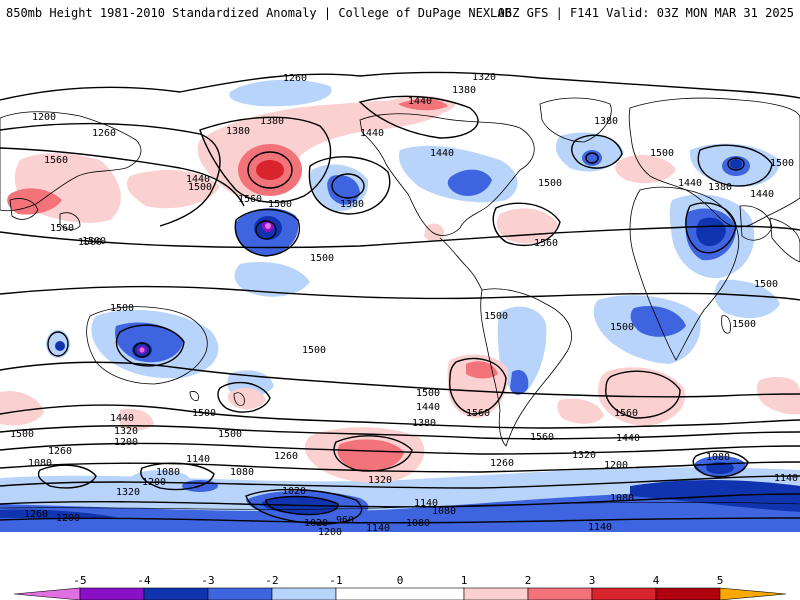 This screenshot has width=800, height=600. I want to click on colorbar-label: -3, so click(207, 580).